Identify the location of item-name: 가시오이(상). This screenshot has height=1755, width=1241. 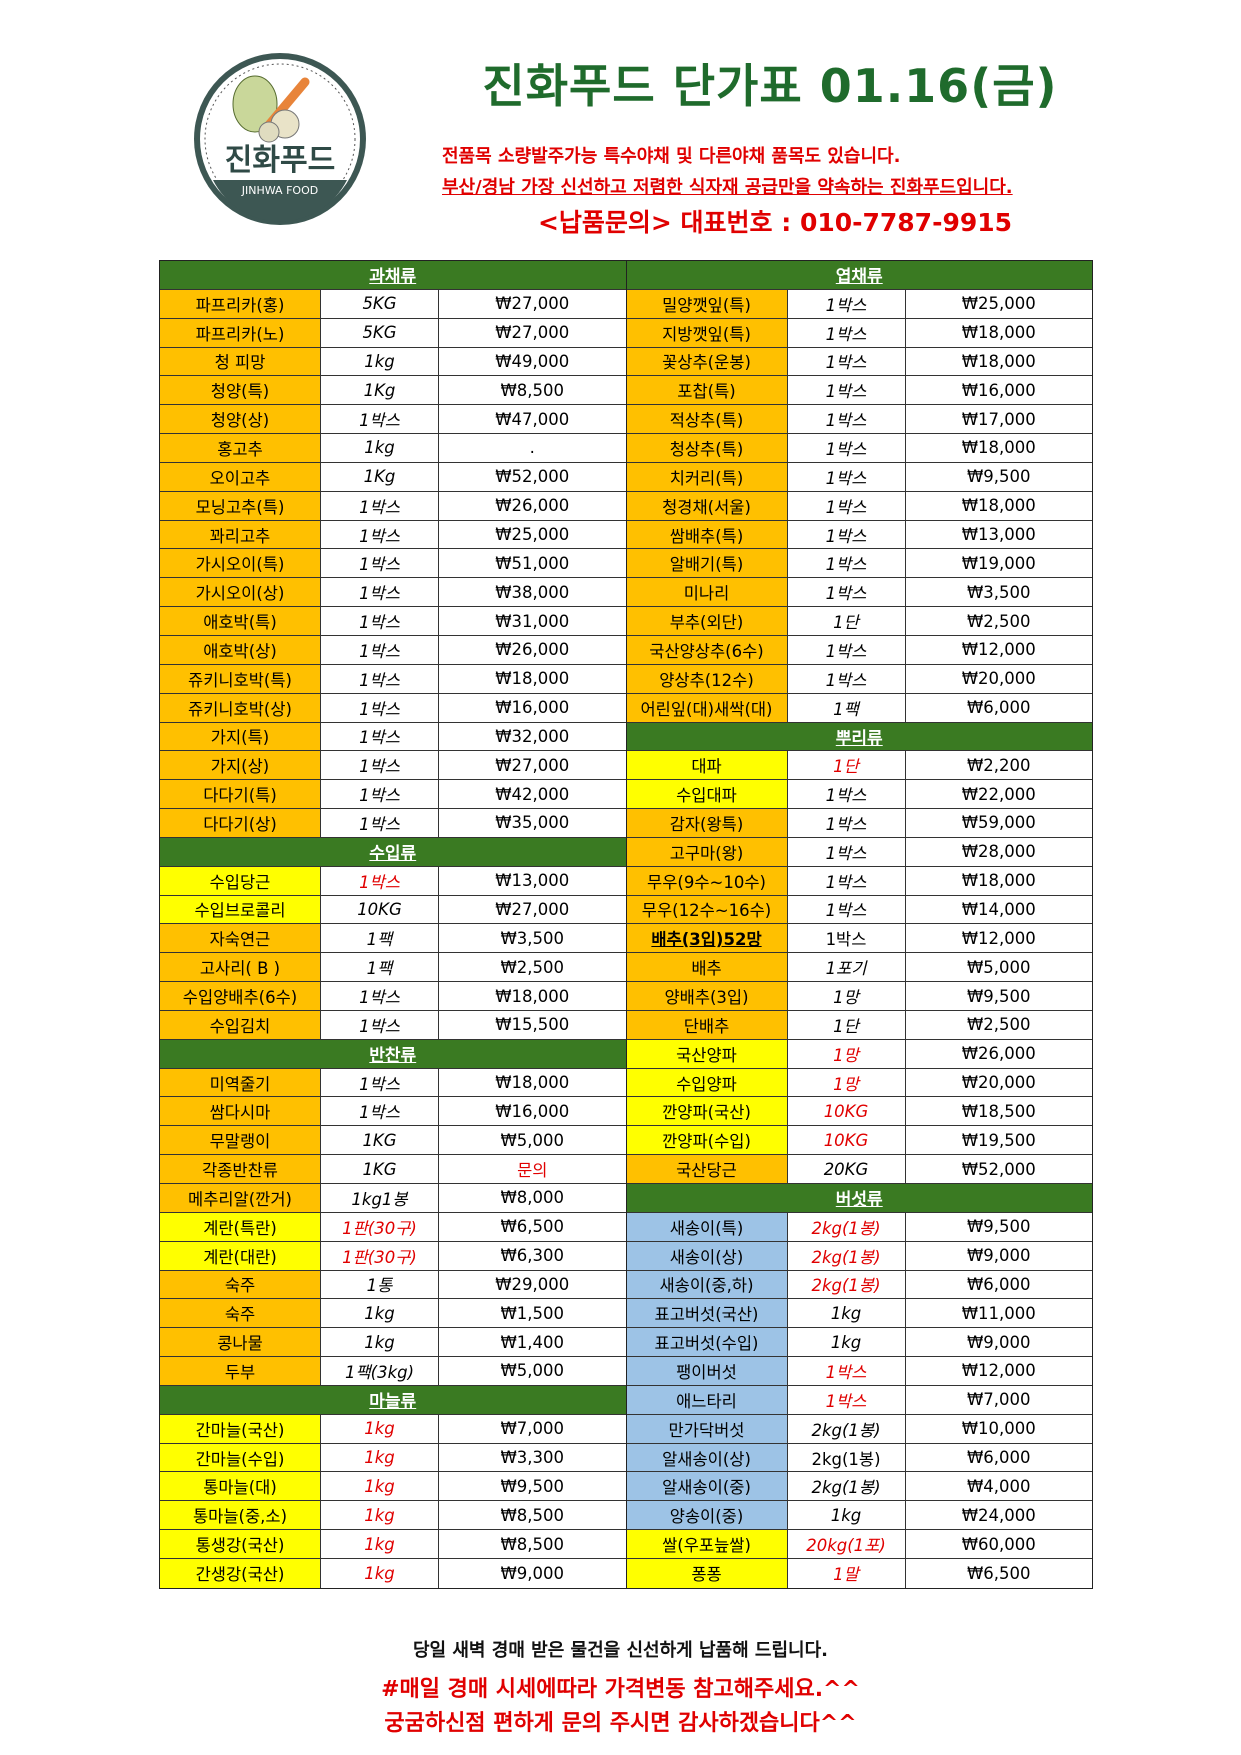
(240, 592).